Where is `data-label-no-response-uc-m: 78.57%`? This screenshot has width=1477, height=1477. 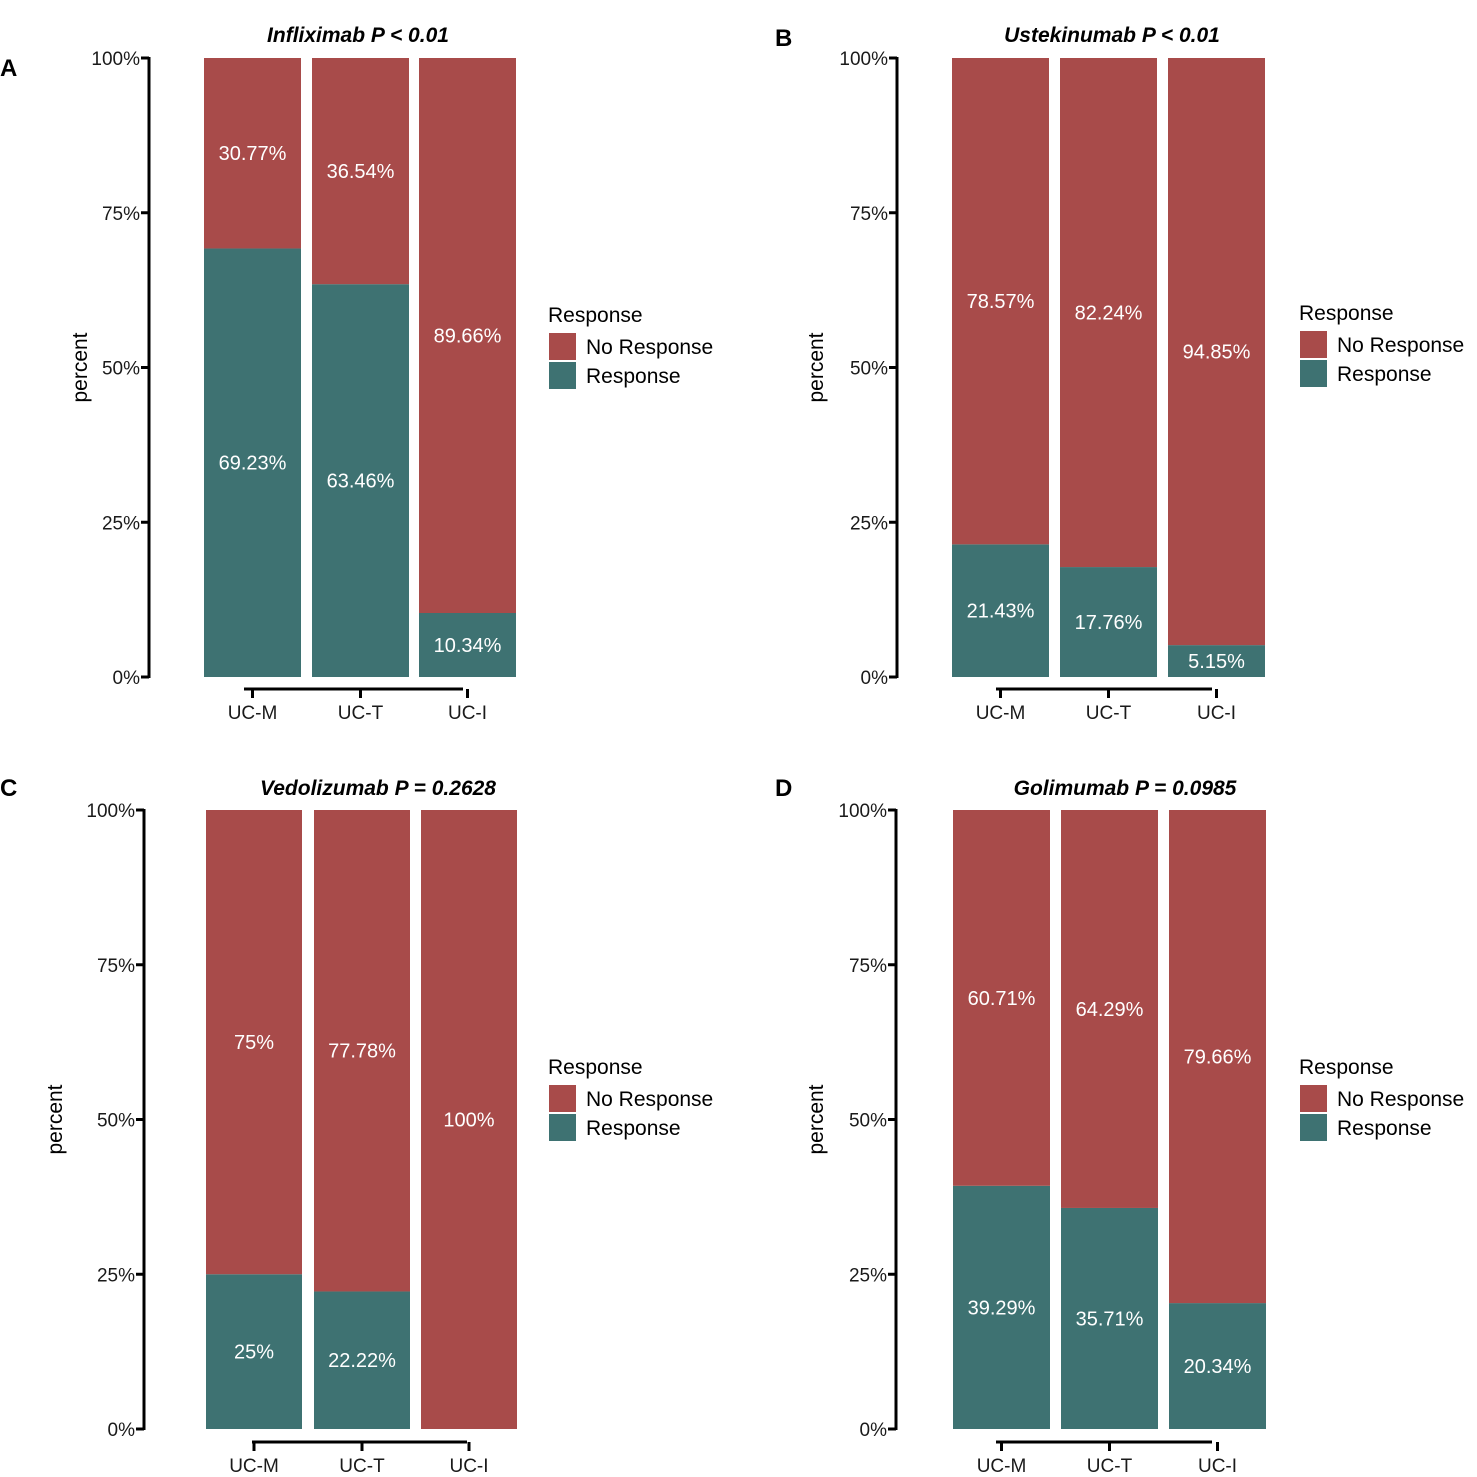 data-label-no-response-uc-m: 78.57% is located at coordinates (1001, 302).